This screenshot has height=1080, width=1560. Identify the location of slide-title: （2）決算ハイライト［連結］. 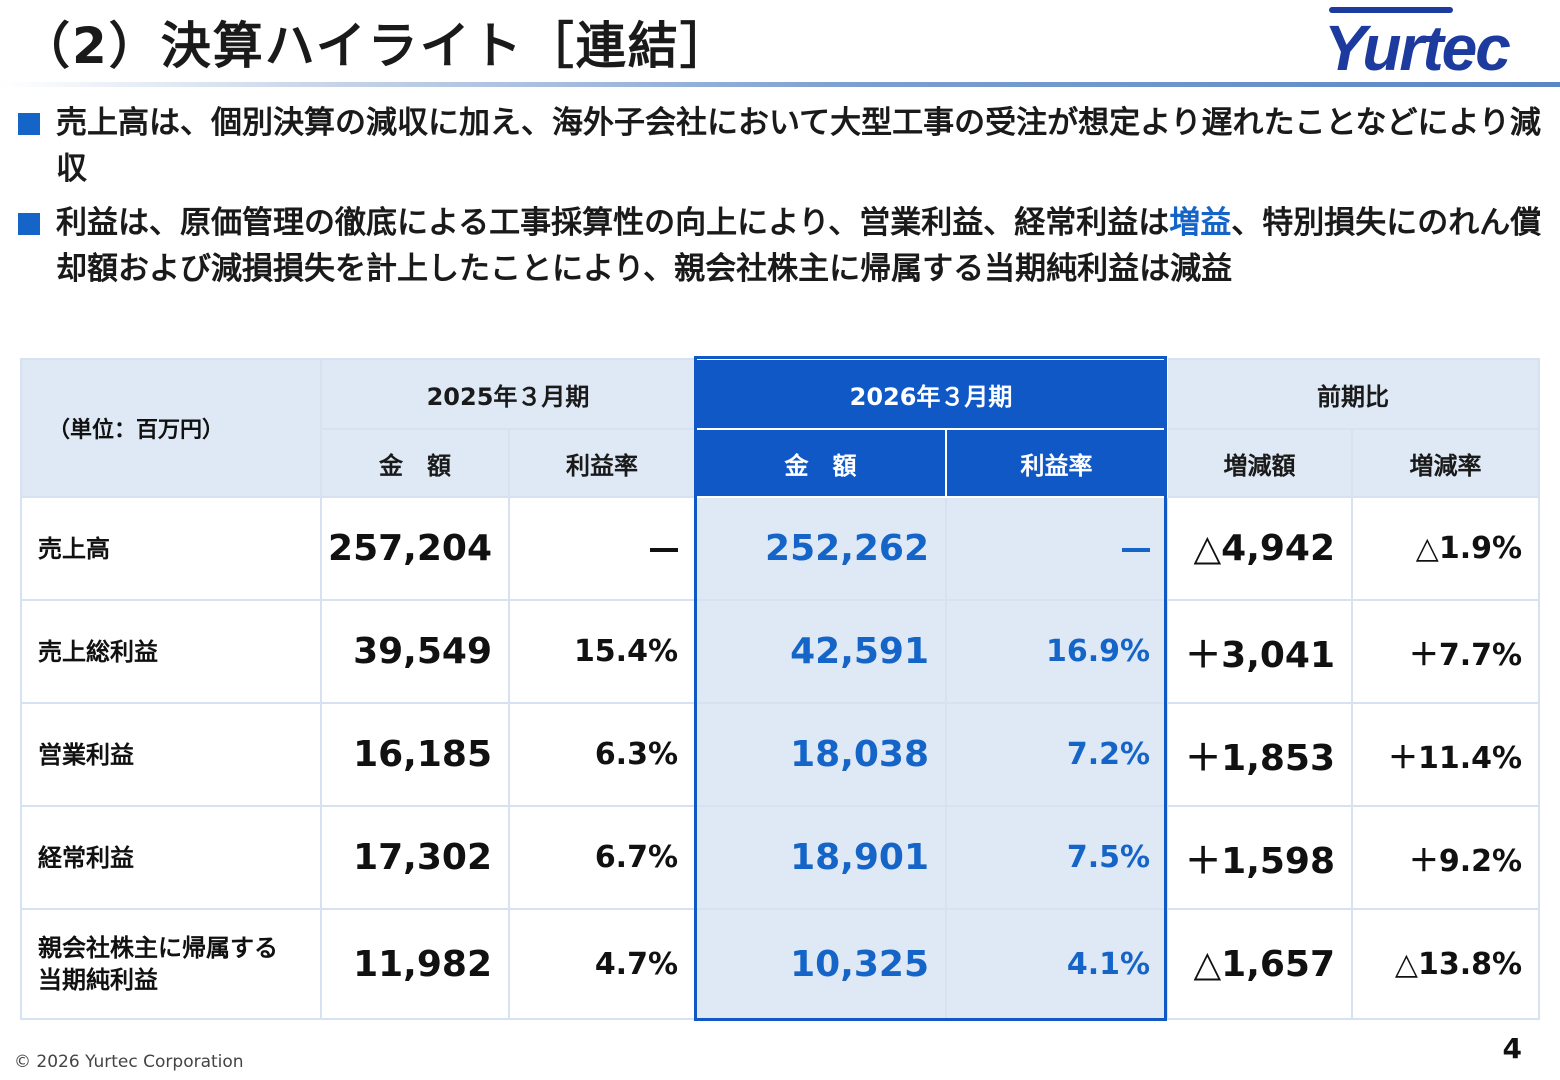
(376, 46).